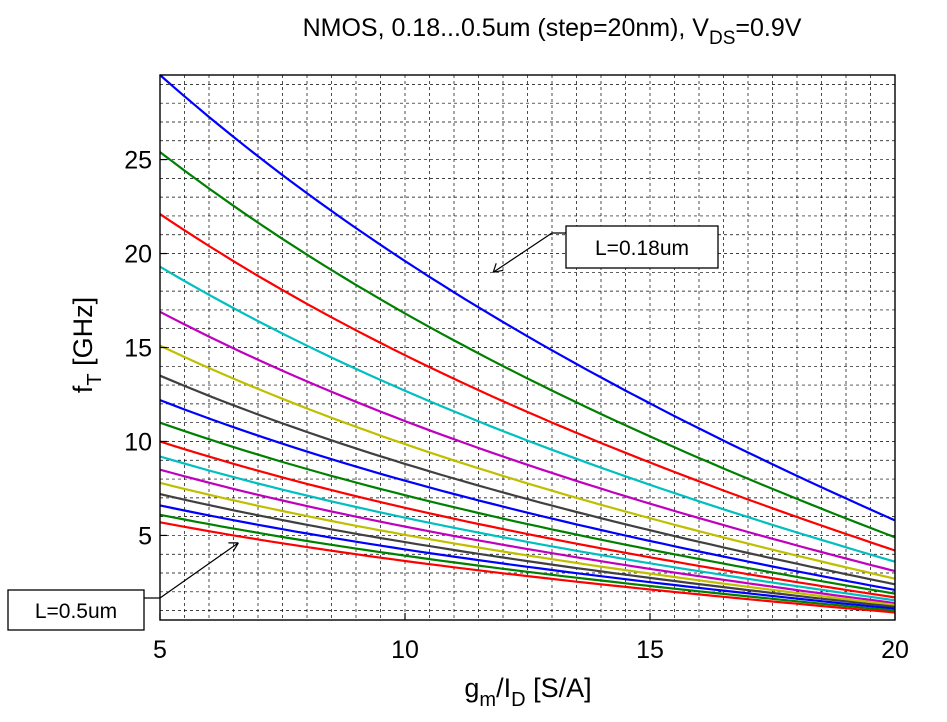 The width and height of the screenshot is (947, 722). I want to click on annotation-l05: L=0.5um, so click(123, 586).